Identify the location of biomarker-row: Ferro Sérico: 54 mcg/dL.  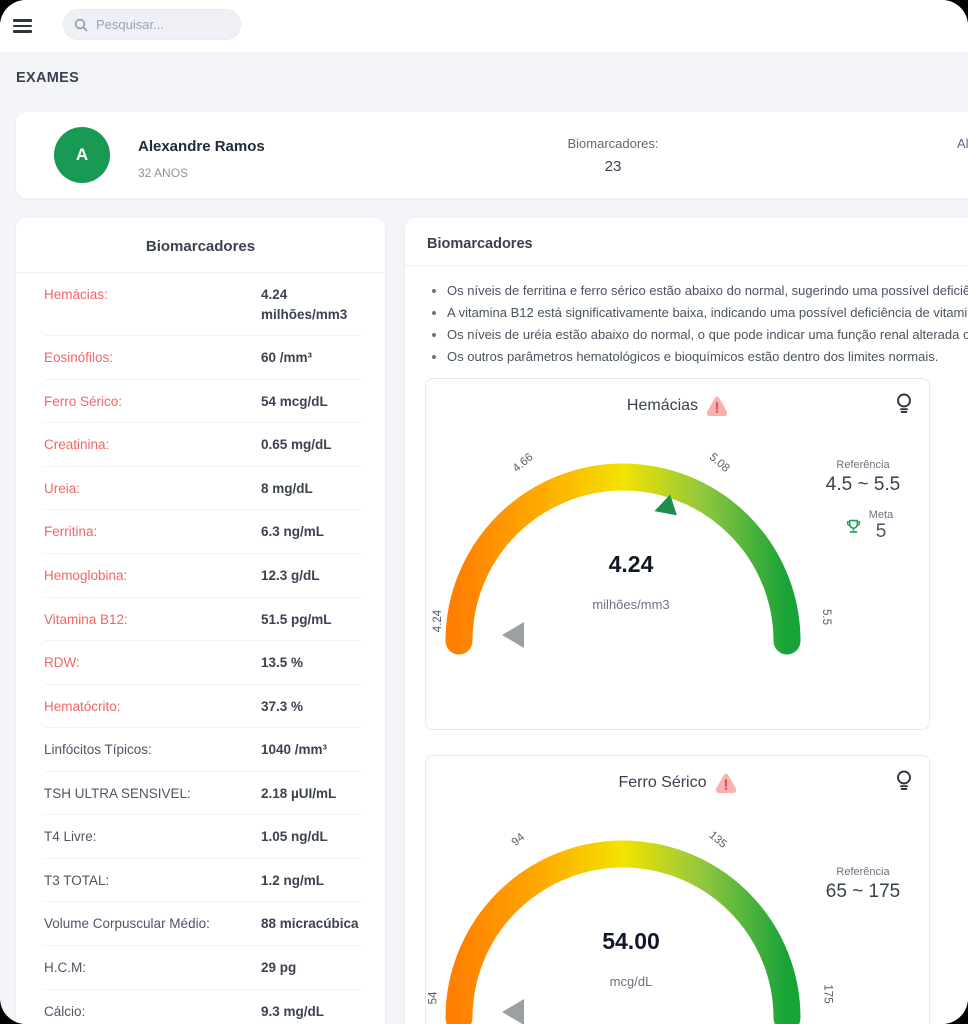
(202, 402).